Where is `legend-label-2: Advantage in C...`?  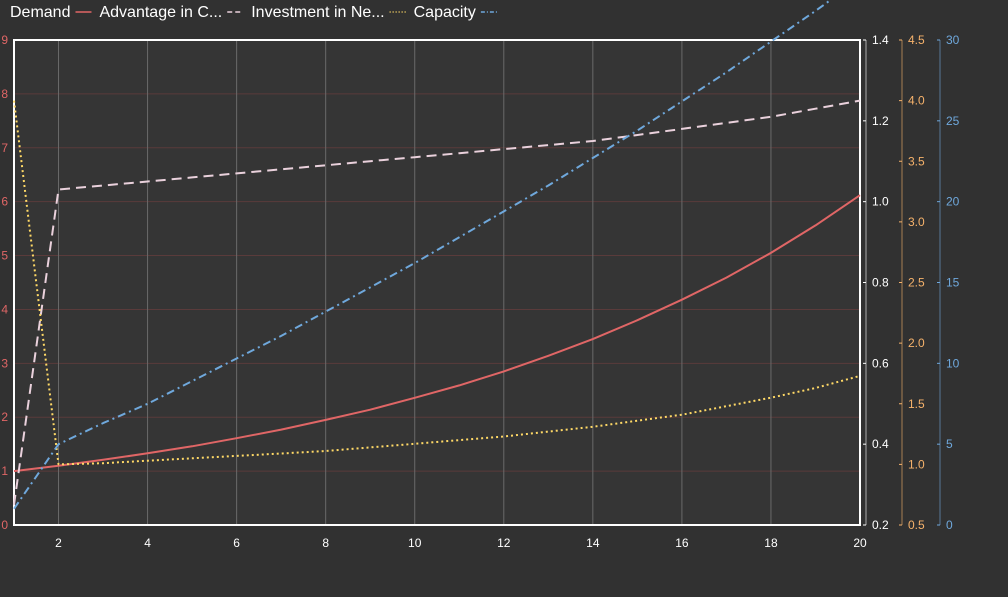
legend-label-2: Advantage in C... is located at coordinates (160, 12).